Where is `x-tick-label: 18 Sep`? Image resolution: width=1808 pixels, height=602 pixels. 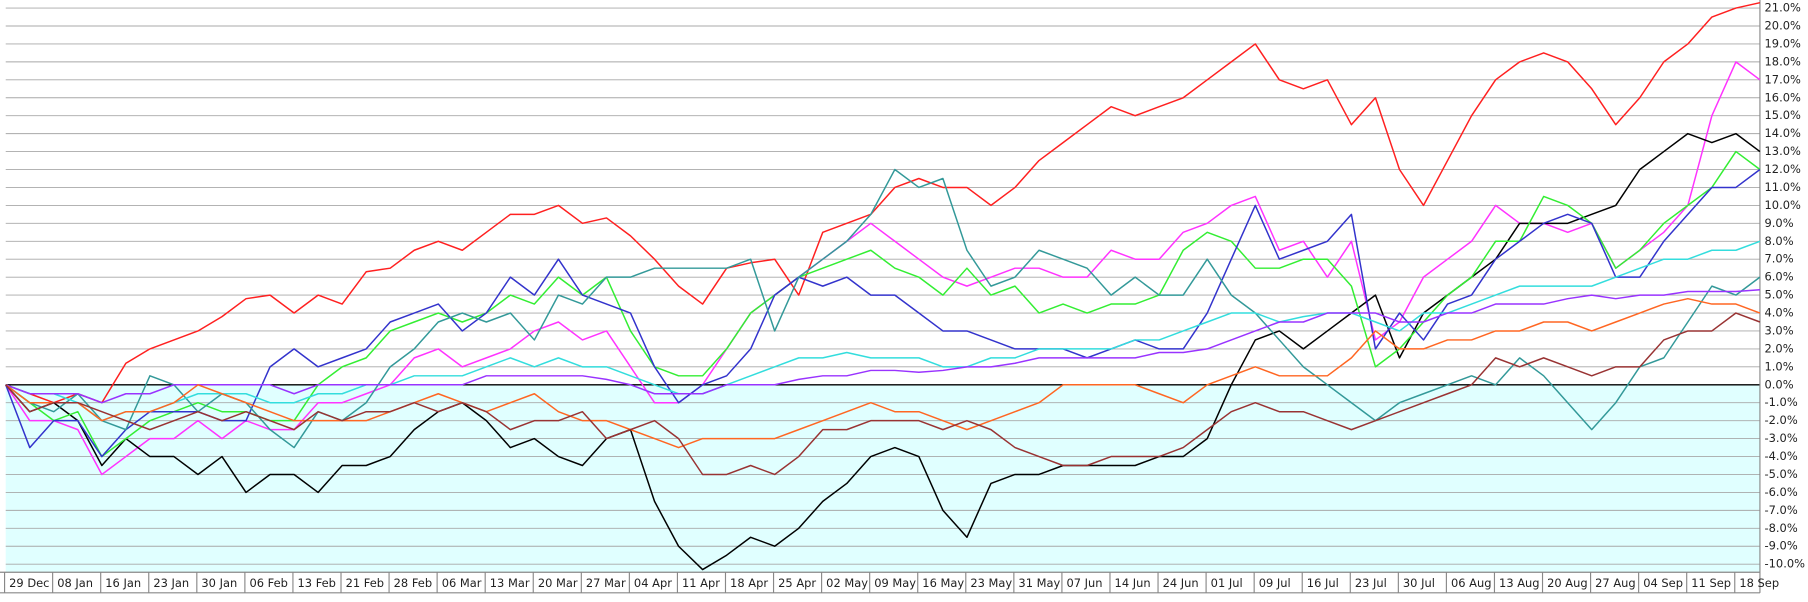 x-tick-label: 18 Sep is located at coordinates (1759, 583).